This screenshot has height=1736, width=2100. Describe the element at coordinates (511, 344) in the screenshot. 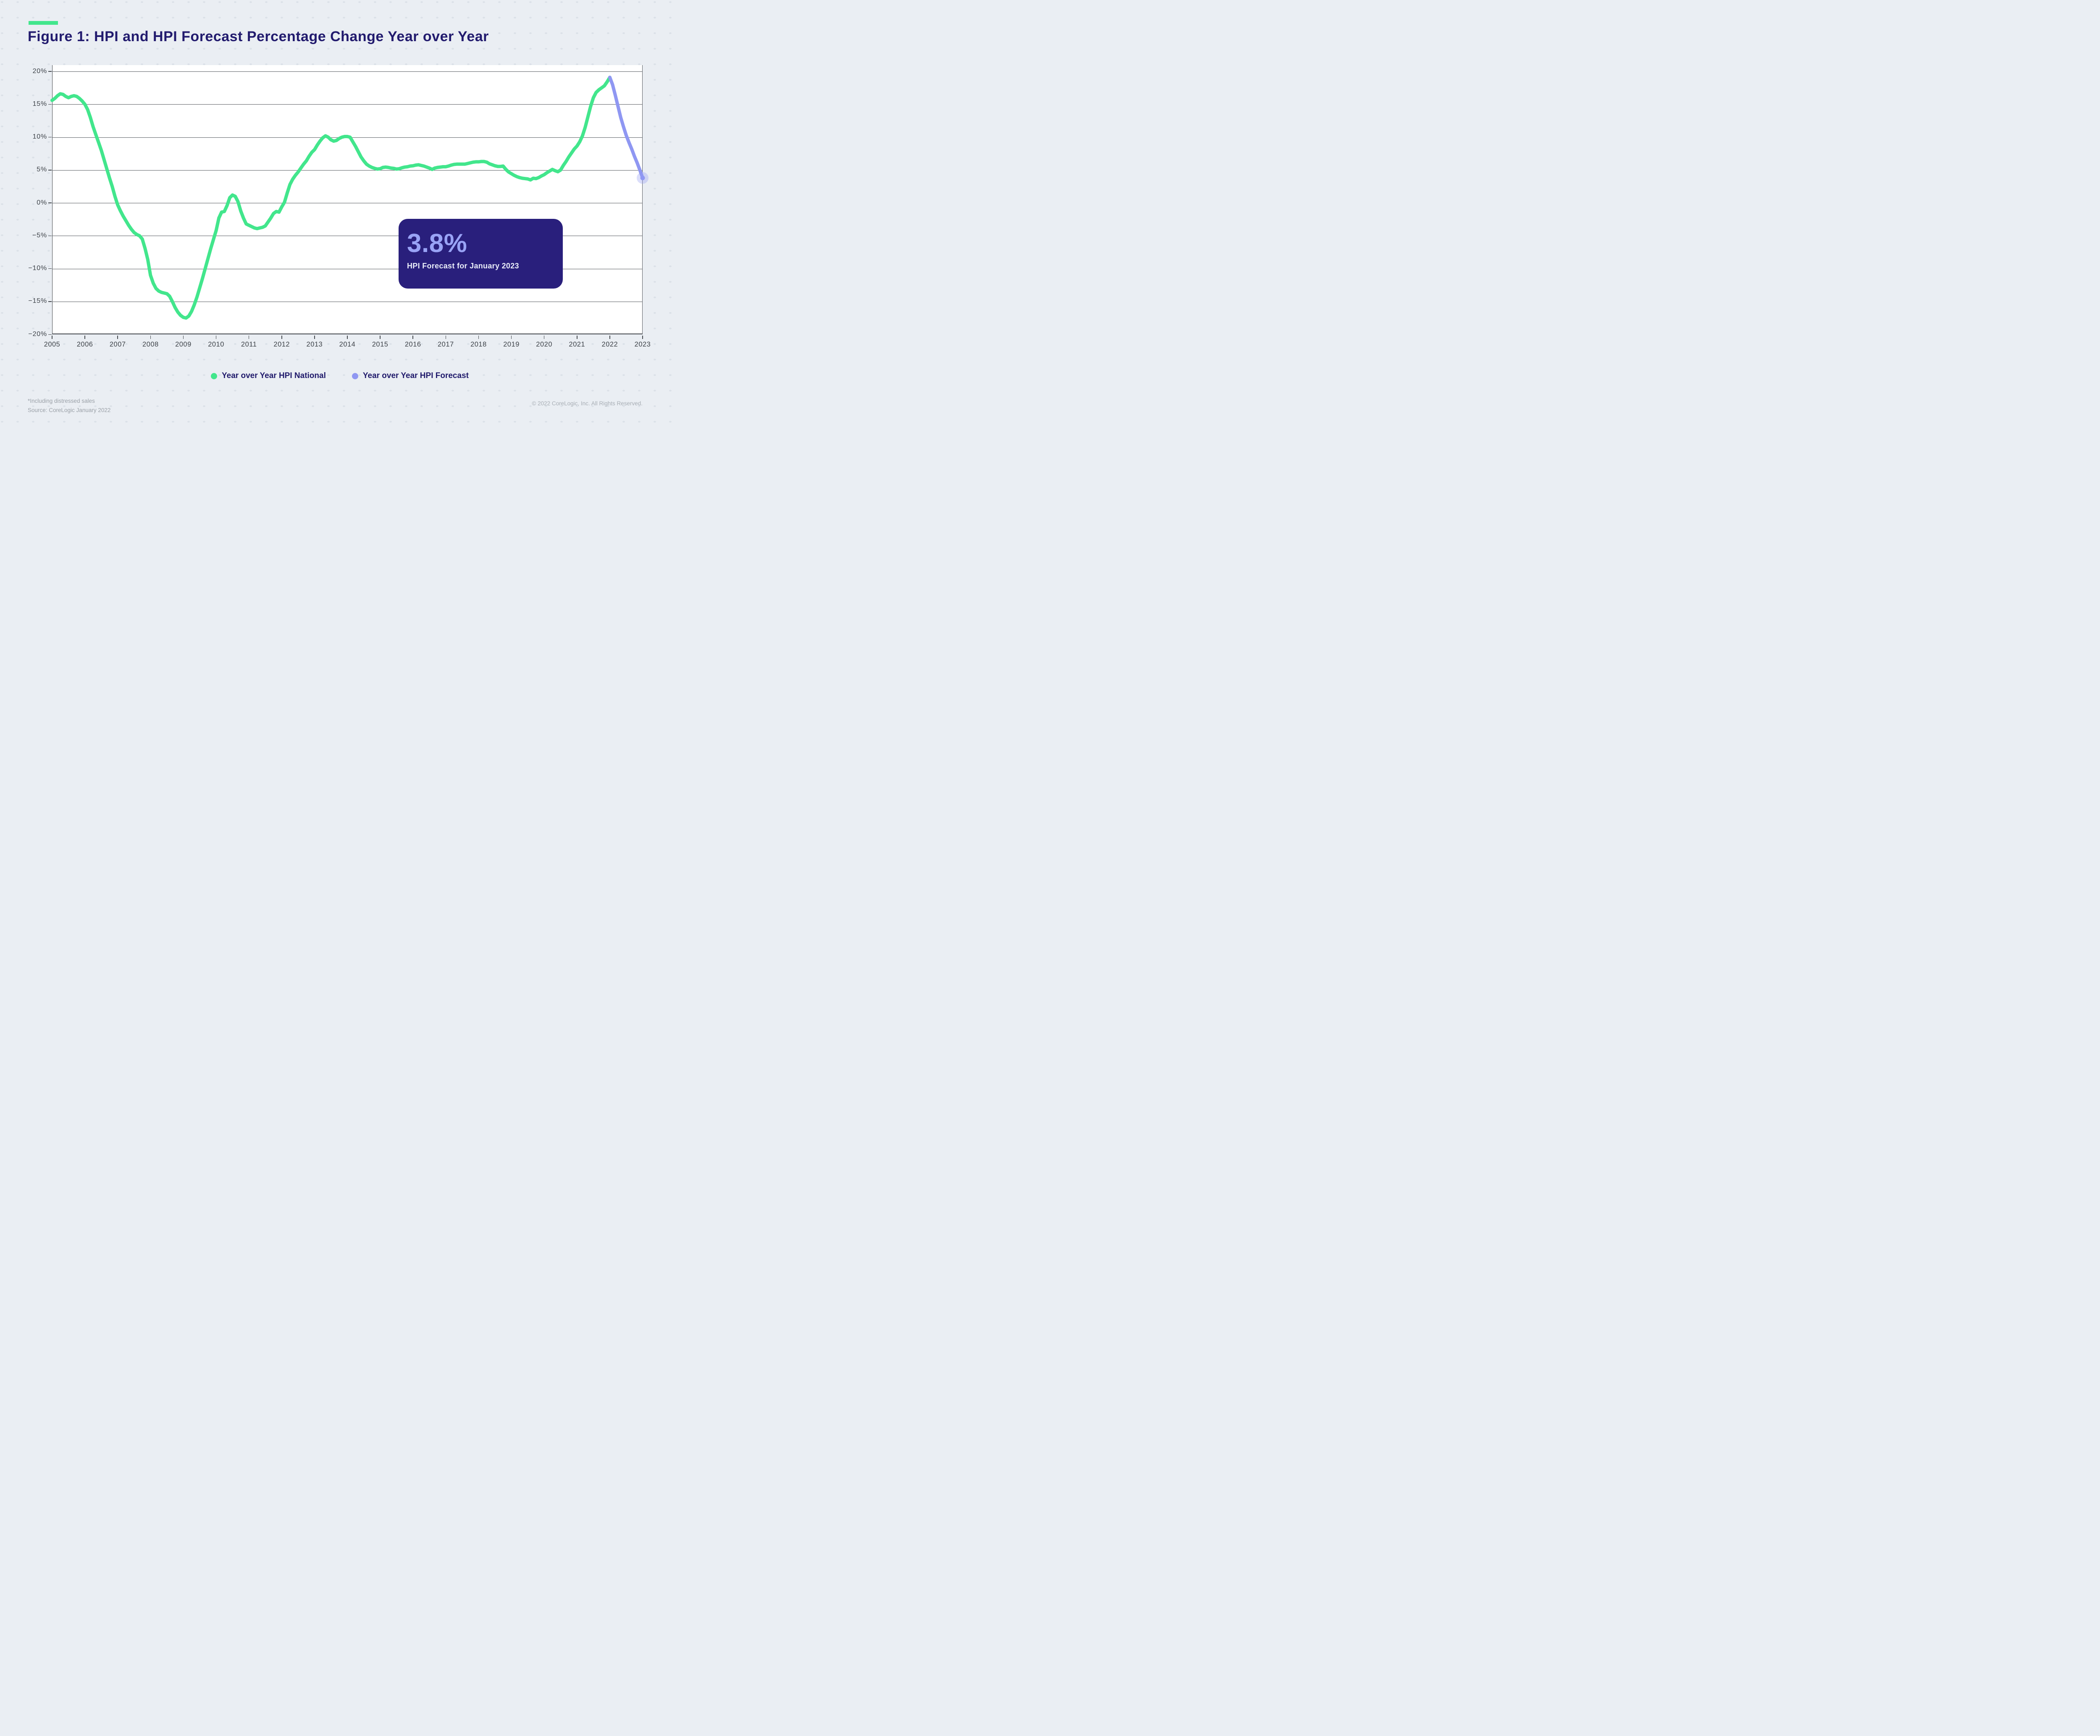

I see `x-axis-label: 2019` at that location.